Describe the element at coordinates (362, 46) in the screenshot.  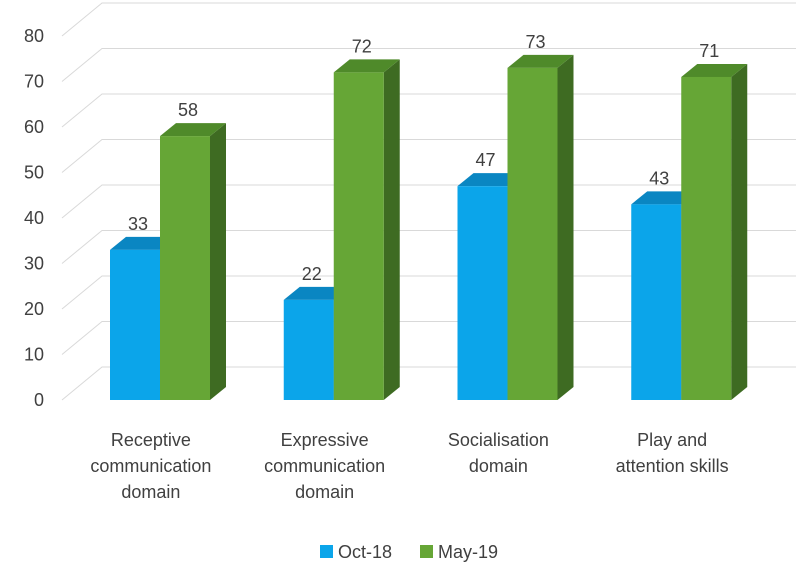
I see `data-label: 72` at that location.